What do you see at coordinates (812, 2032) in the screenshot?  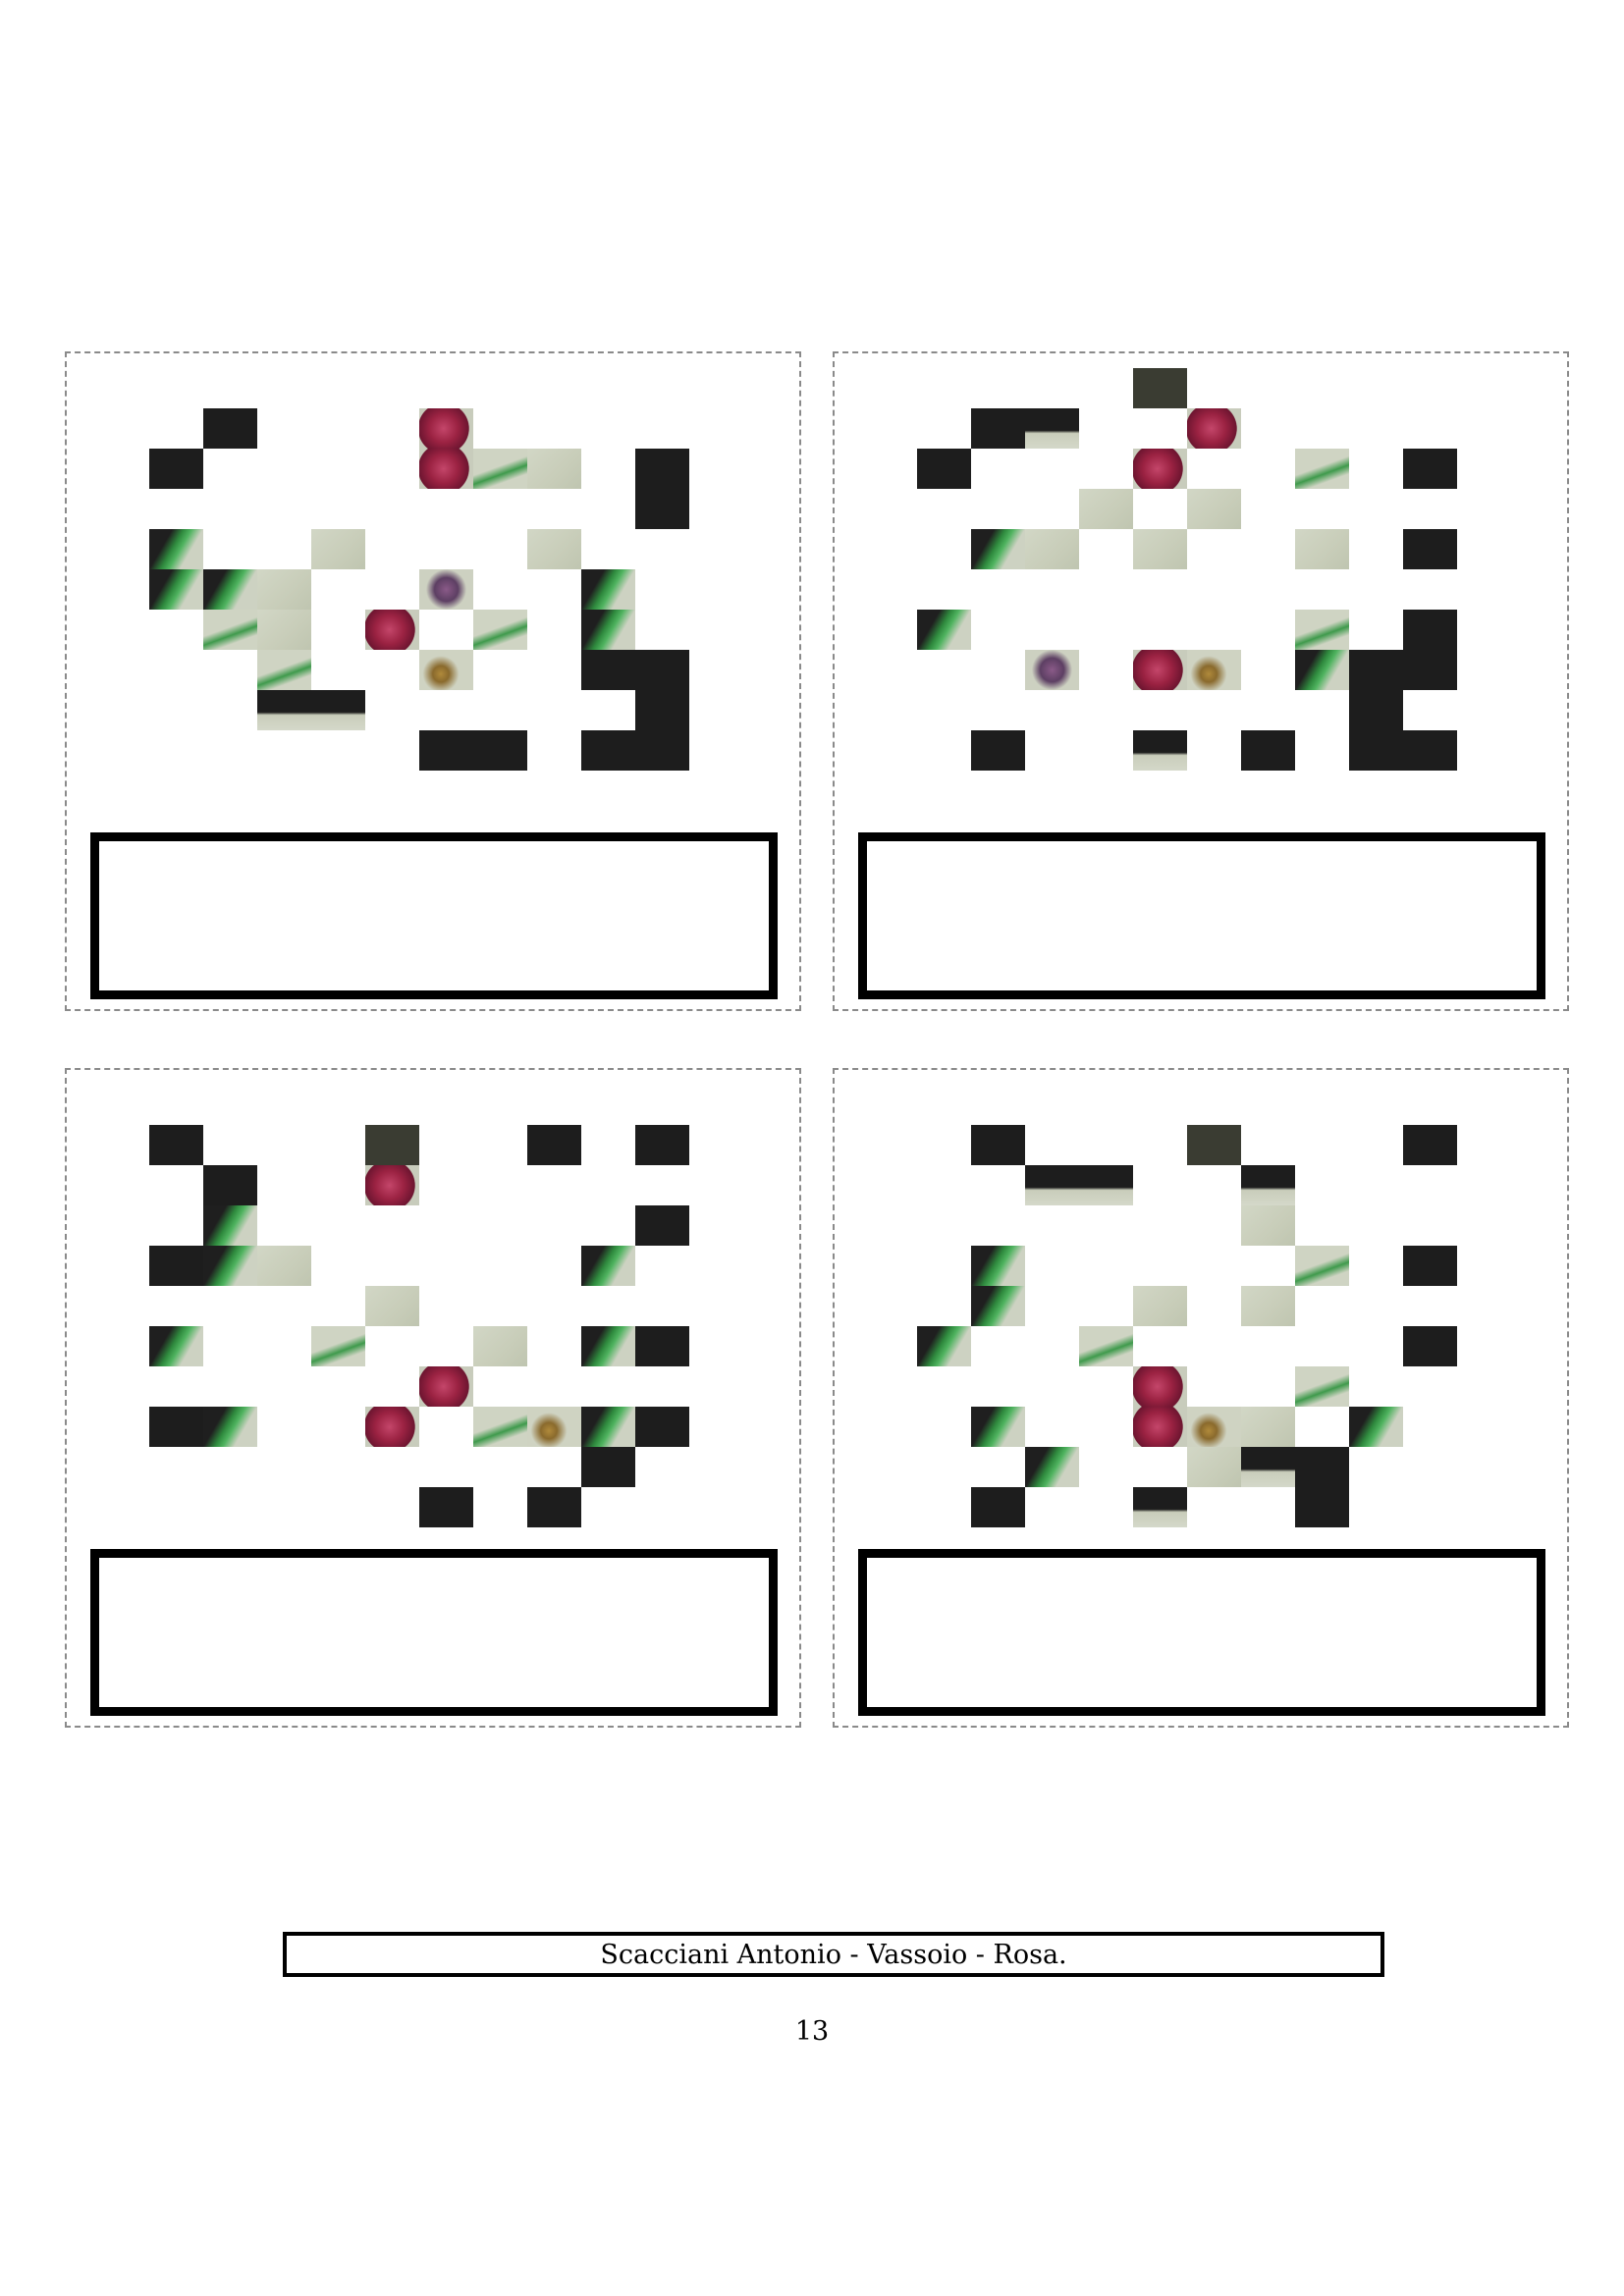 I see `page-number: 13` at bounding box center [812, 2032].